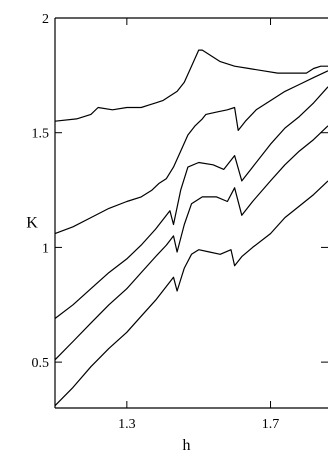  Describe the element at coordinates (32, 222) in the screenshot. I see `y-axis-label: K` at that location.